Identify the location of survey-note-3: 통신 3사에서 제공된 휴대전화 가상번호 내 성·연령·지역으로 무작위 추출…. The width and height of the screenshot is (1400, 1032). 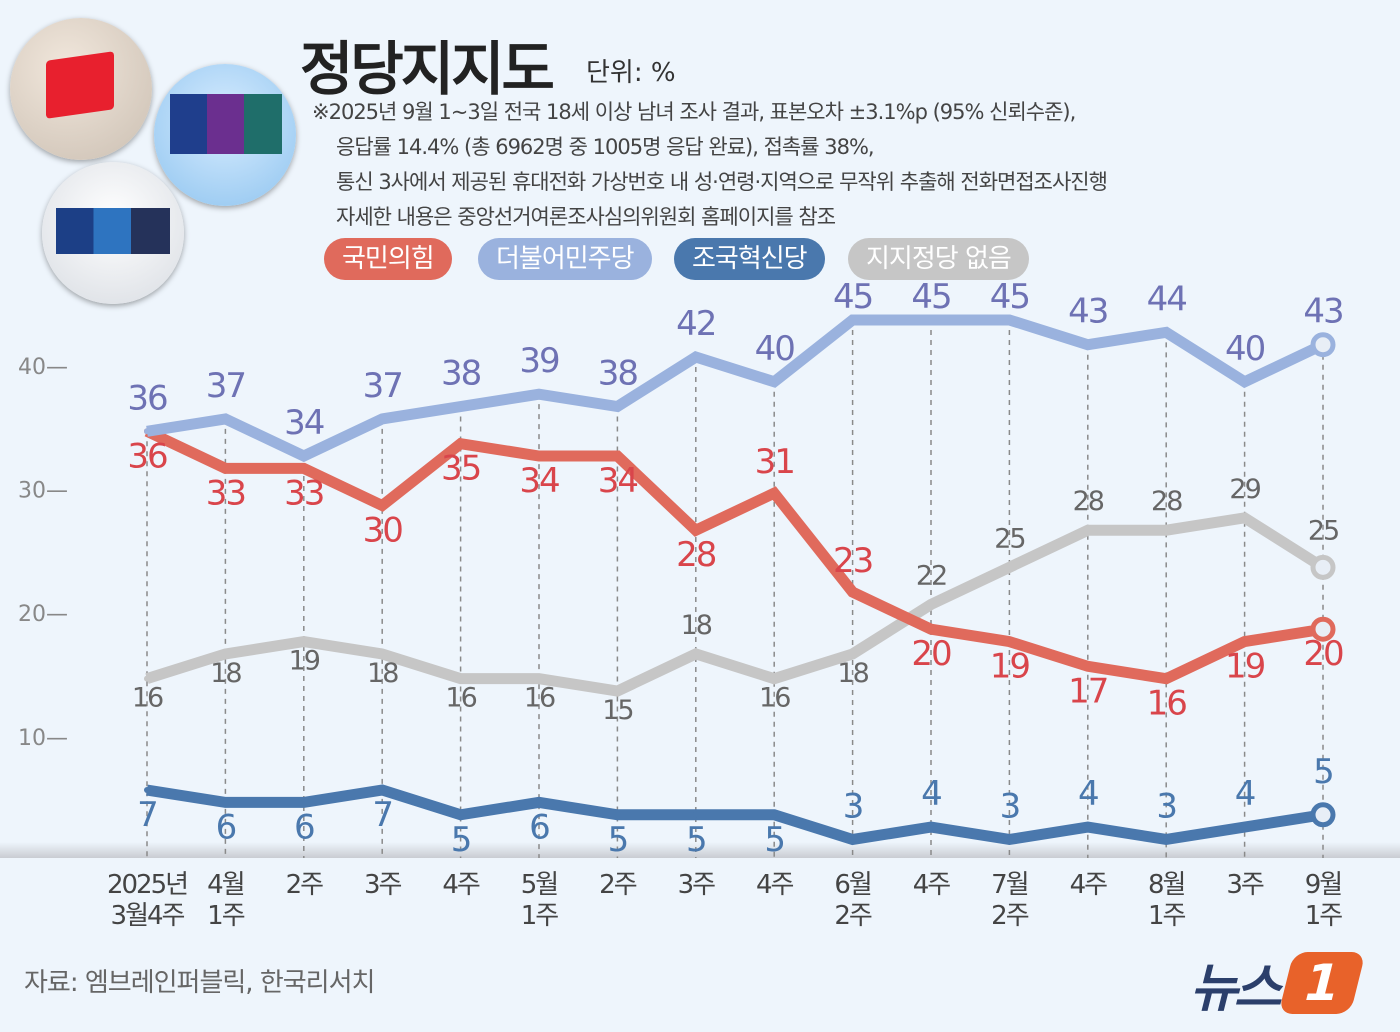
(722, 182).